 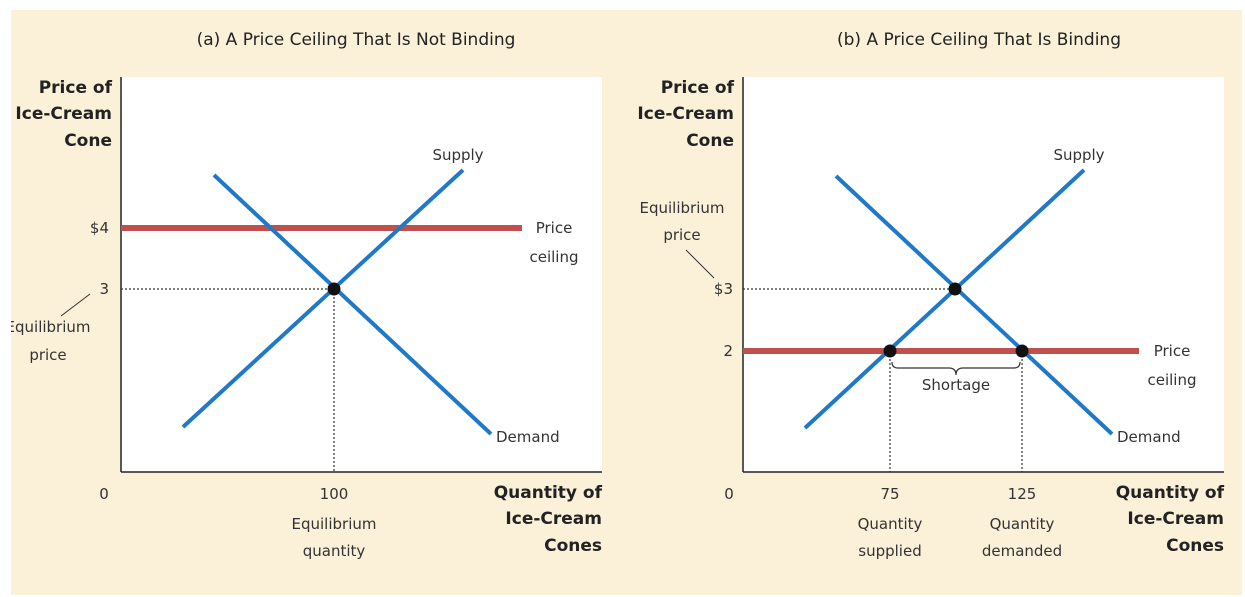 What do you see at coordinates (334, 524) in the screenshot?
I see `panel-a-equilibrium-quantity-label-1: Equilibrium` at bounding box center [334, 524].